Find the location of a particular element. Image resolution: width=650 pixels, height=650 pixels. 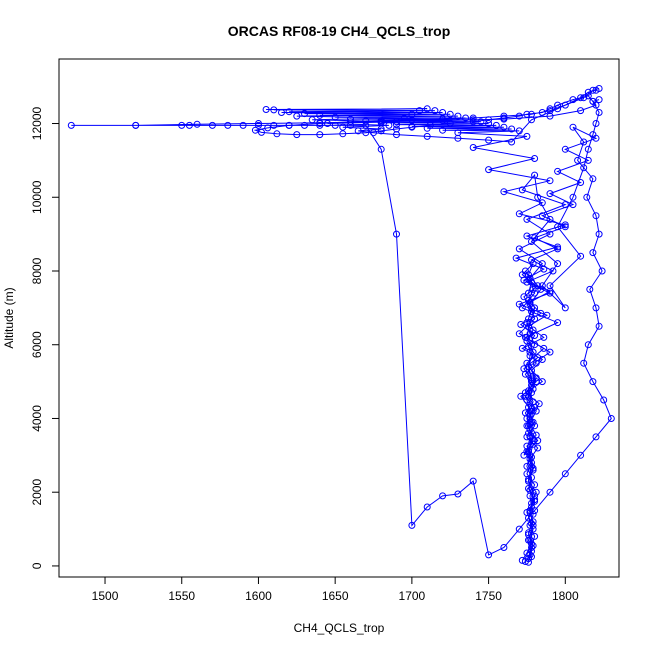

y-axis-label: Altitude (m) is located at coordinates (9, 317).